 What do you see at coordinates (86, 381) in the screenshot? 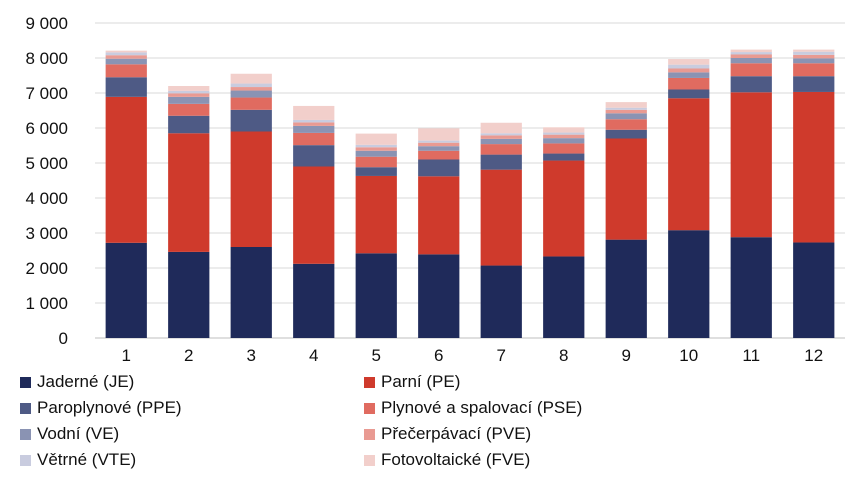
I see `legend-label: Jaderné (JE)` at bounding box center [86, 381].